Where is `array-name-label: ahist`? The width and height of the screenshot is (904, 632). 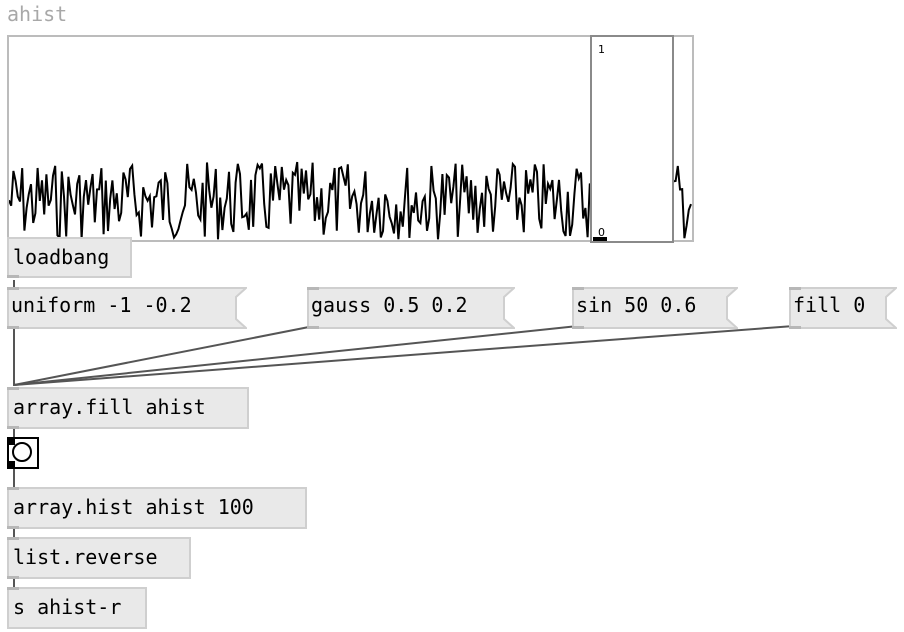
array-name-label: ahist is located at coordinates (37, 14).